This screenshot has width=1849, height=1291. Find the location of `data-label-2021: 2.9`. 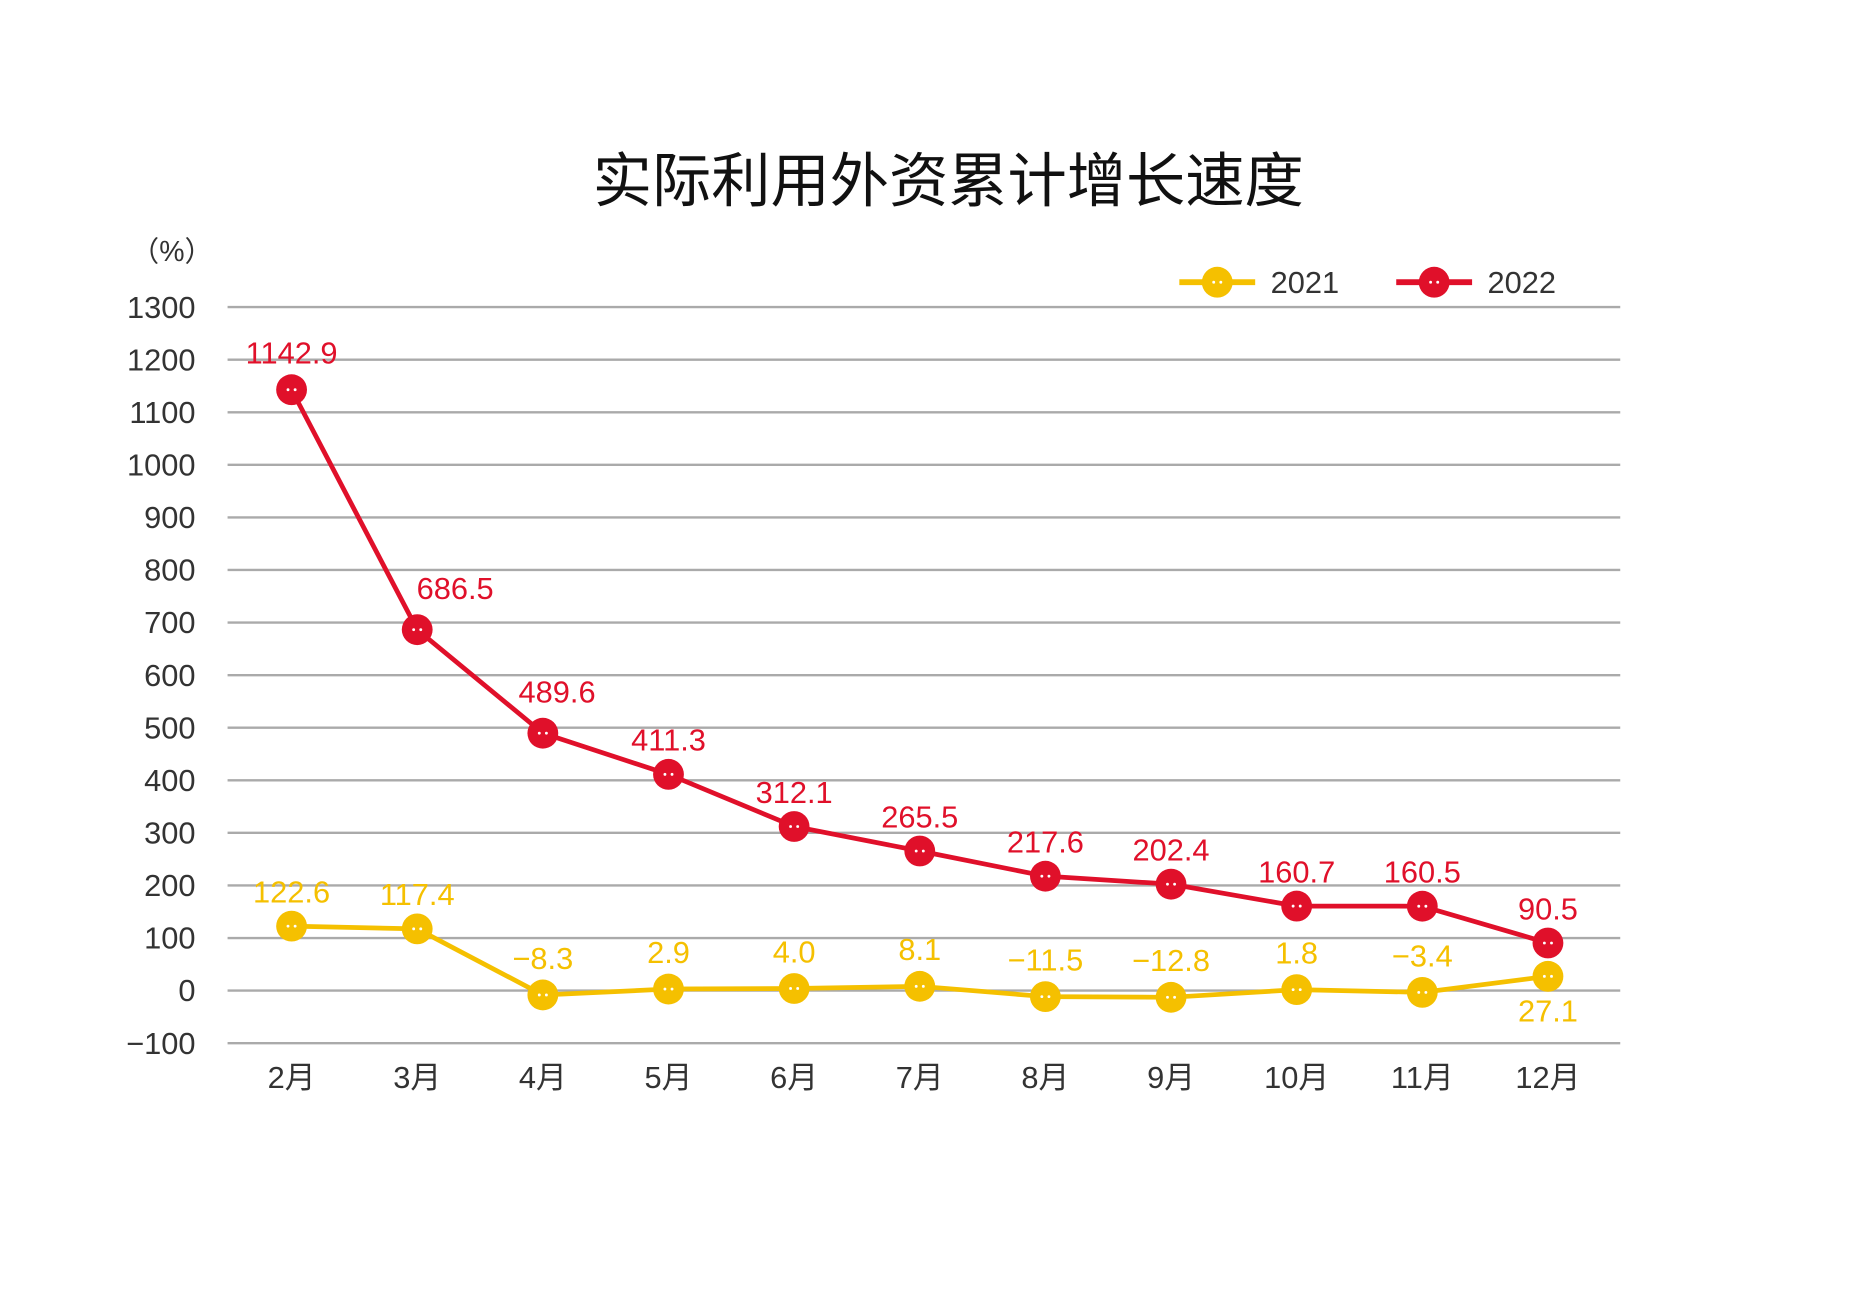

data-label-2021: 2.9 is located at coordinates (668, 952).